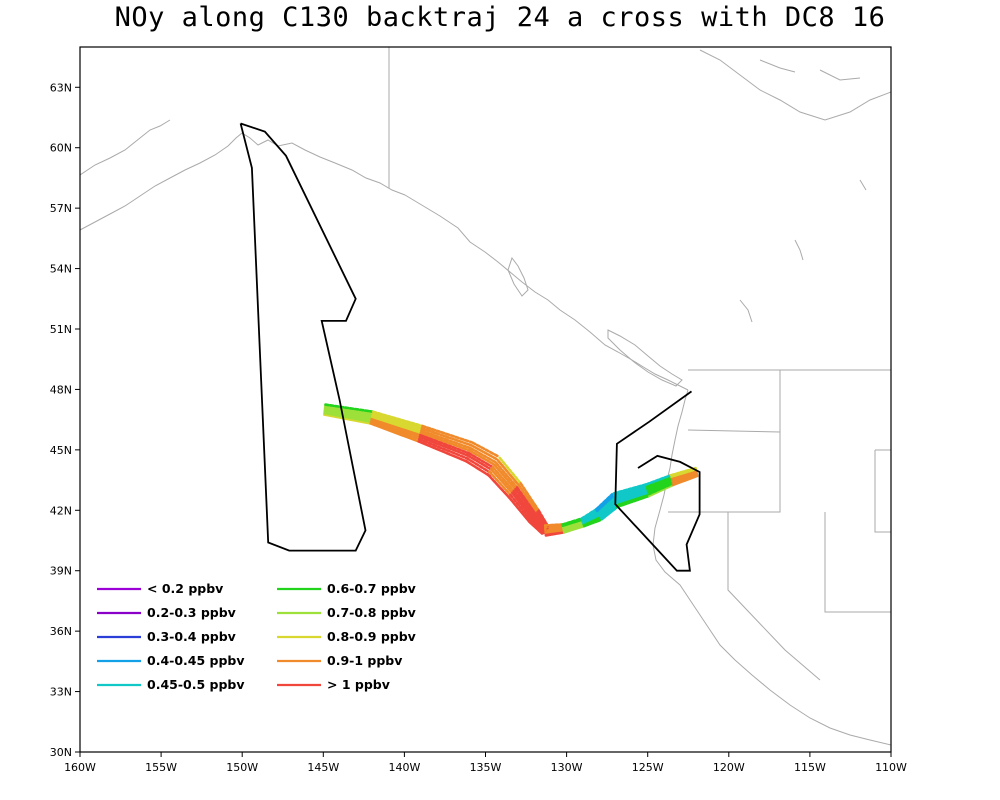 This screenshot has height=800, width=1000. What do you see at coordinates (61, 148) in the screenshot?
I see `y-tick-label: 60N` at bounding box center [61, 148].